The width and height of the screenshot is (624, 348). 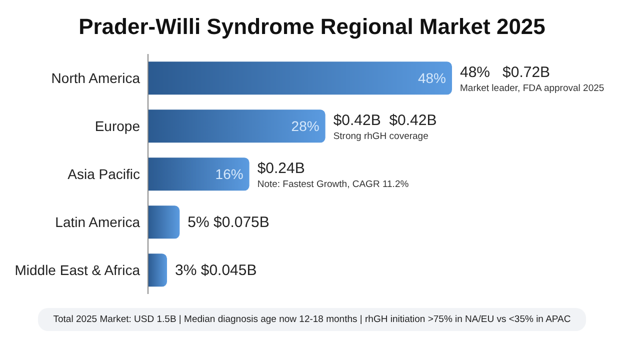 I want to click on data-label: 5%, so click(x=199, y=223).